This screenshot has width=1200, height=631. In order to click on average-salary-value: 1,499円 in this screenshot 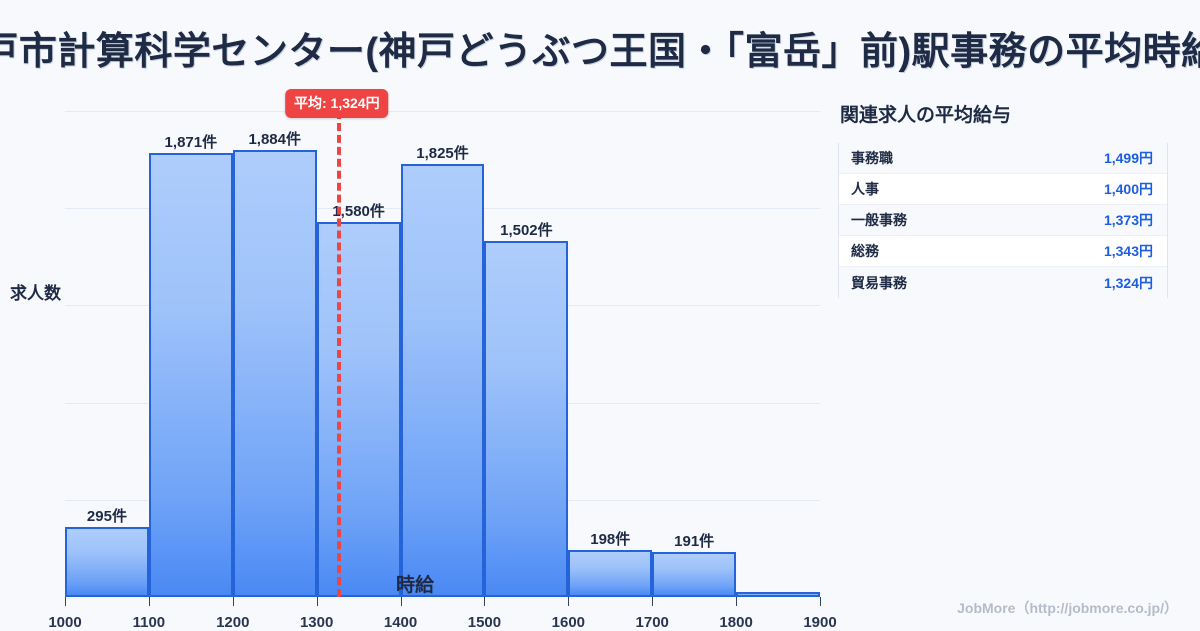, I will do `click(1128, 158)`.